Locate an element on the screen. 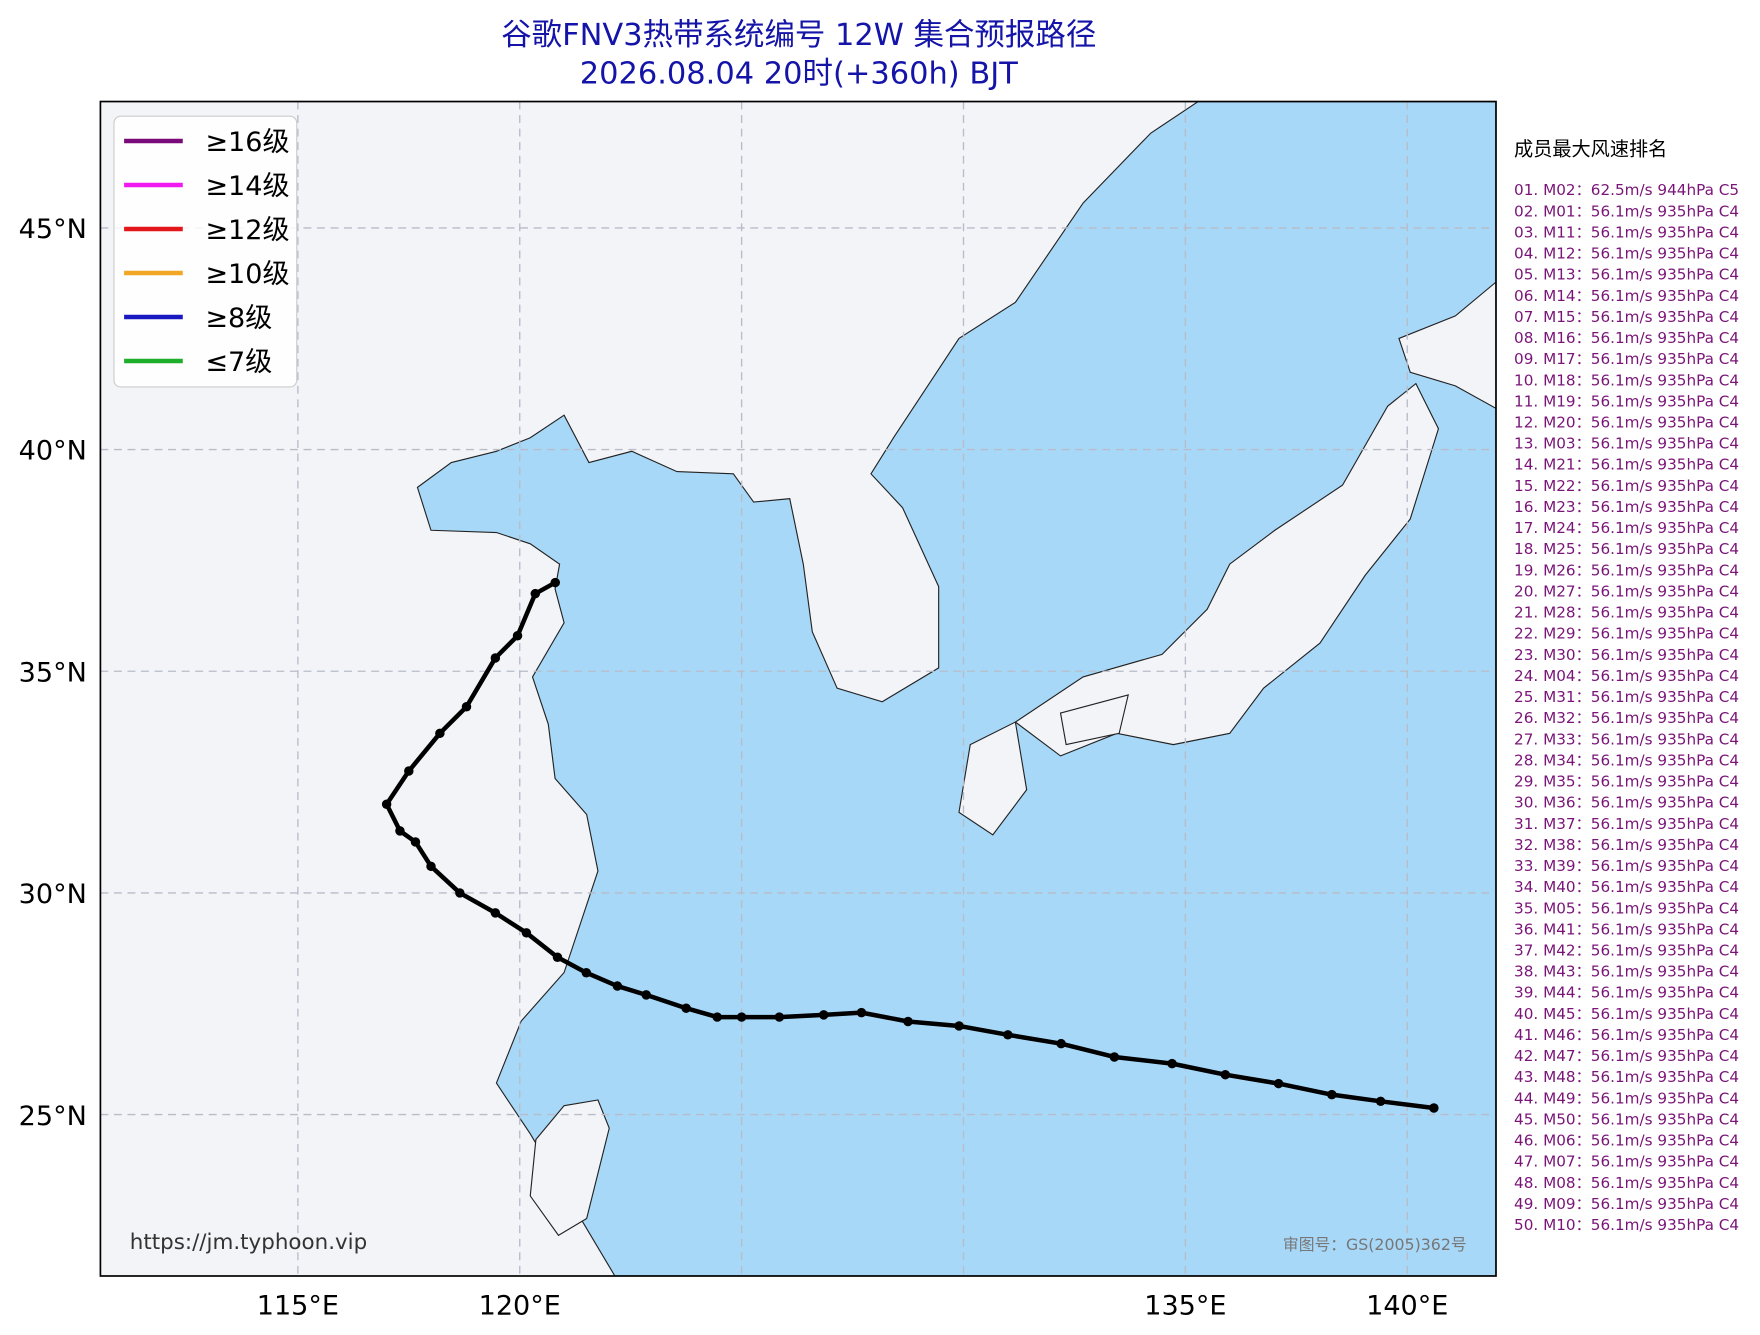 This screenshot has height=1335, width=1760. ranking-item: 07. M15：56.1m/s 935hPa C4 is located at coordinates (1626, 317).